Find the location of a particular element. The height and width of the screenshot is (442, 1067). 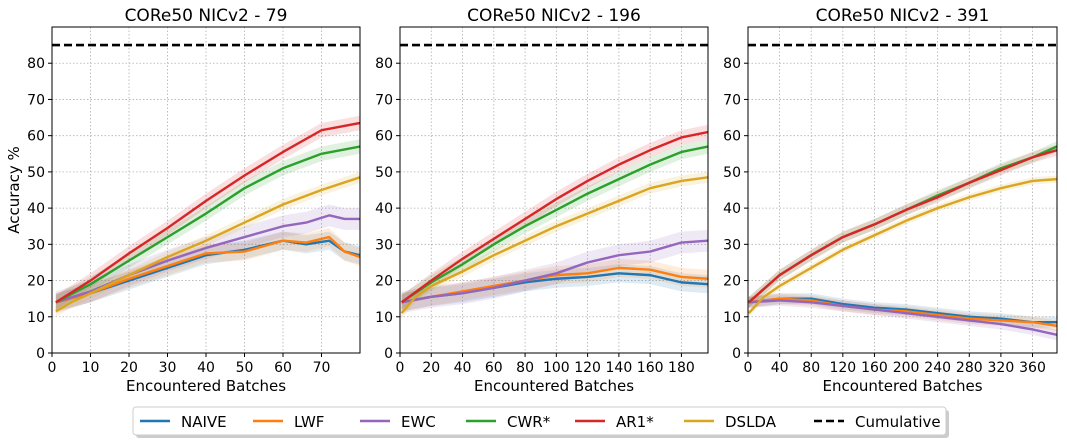

x-tick-label: 360 is located at coordinates (1032, 368).